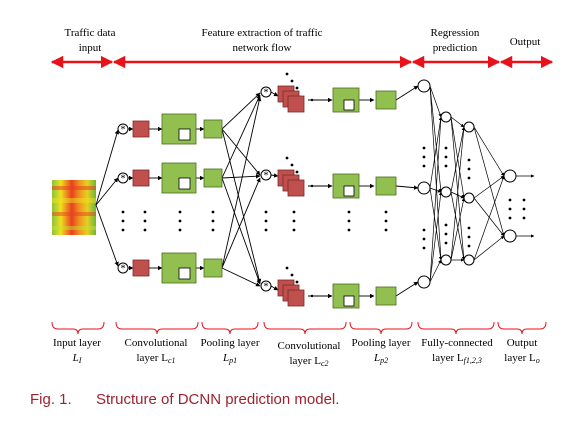 The height and width of the screenshot is (434, 568). What do you see at coordinates (457, 358) in the screenshot?
I see `fc-layer-sym: layer Lf1,2,3` at bounding box center [457, 358].